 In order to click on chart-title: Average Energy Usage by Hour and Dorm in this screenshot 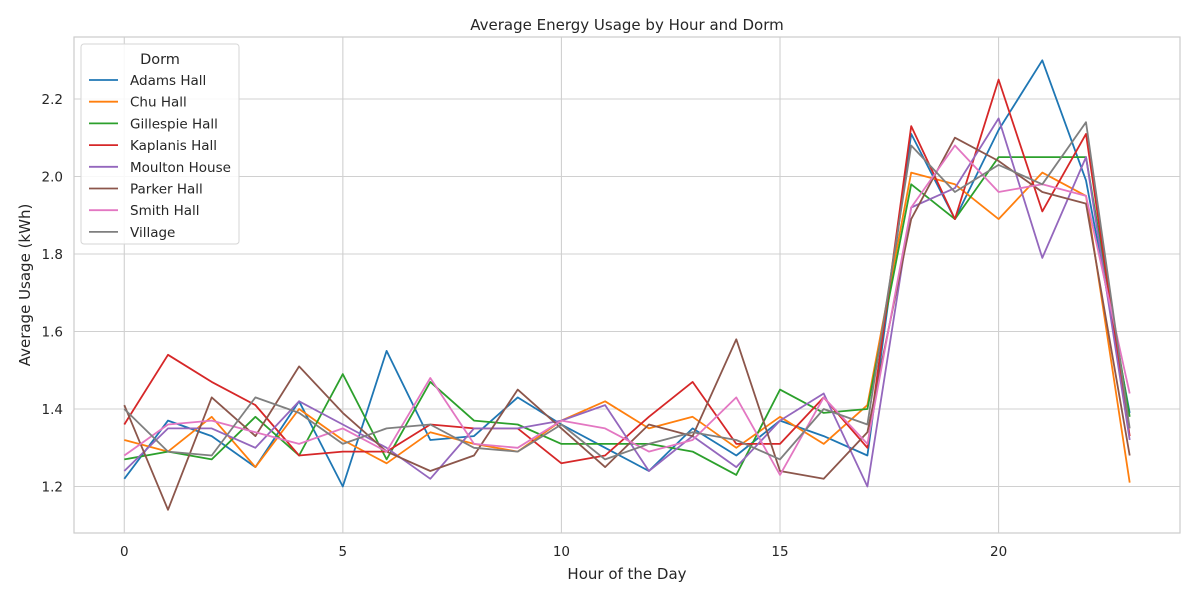, I will do `click(626, 25)`.